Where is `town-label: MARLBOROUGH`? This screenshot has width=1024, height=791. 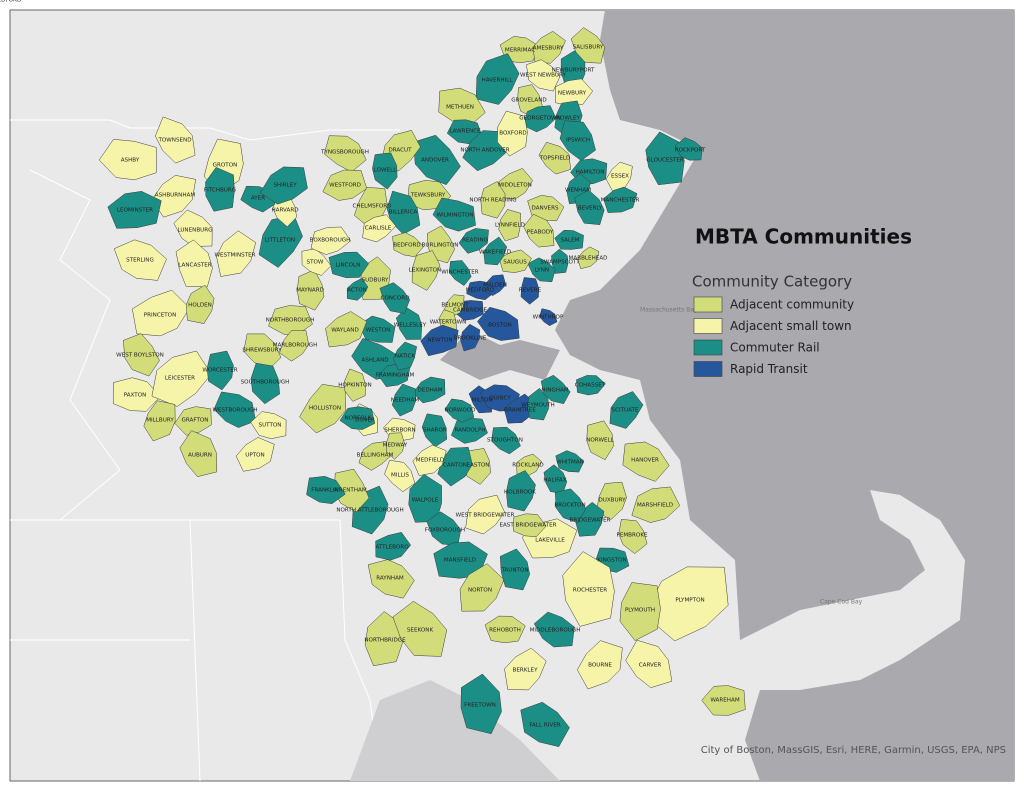
town-label: MARLBOROUGH is located at coordinates (295, 346).